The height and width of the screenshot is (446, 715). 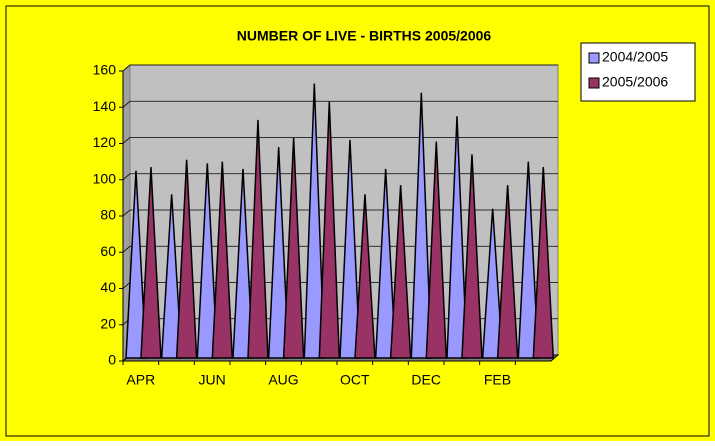 What do you see at coordinates (497, 380) in the screenshot?
I see `x-tick-label: FEB` at bounding box center [497, 380].